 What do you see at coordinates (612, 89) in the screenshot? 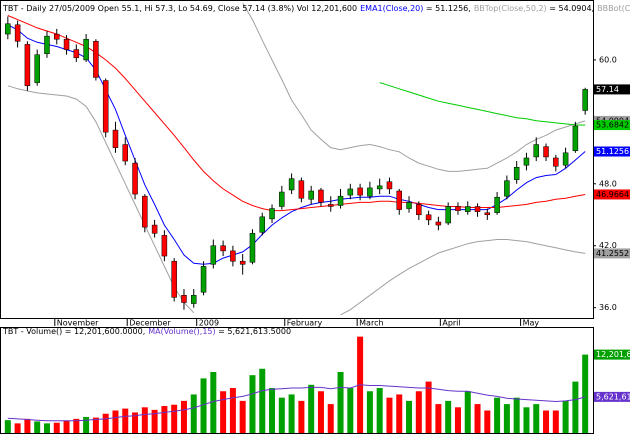
I see `close-tag-bg` at bounding box center [612, 89].